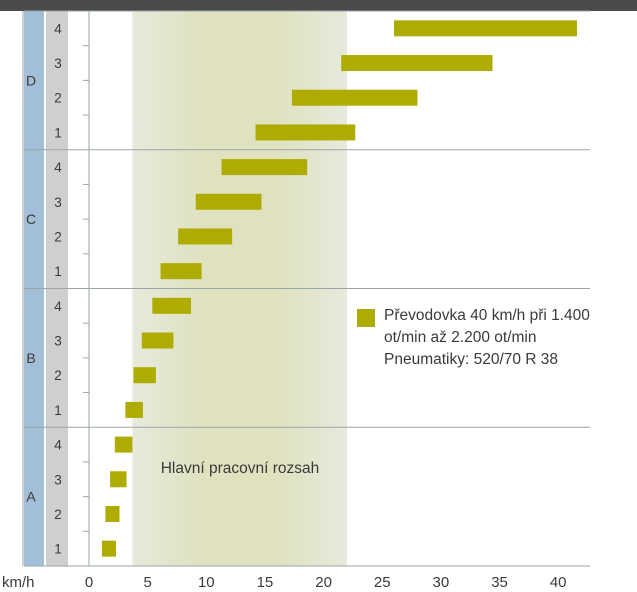  Describe the element at coordinates (240, 468) in the screenshot. I see `working-range-label: Hlavní pracovní rozsah` at that location.